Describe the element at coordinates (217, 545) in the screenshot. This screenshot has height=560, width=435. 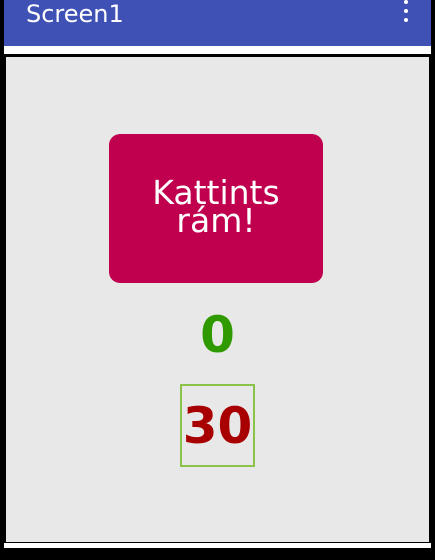
I see `bottom-edge` at that location.